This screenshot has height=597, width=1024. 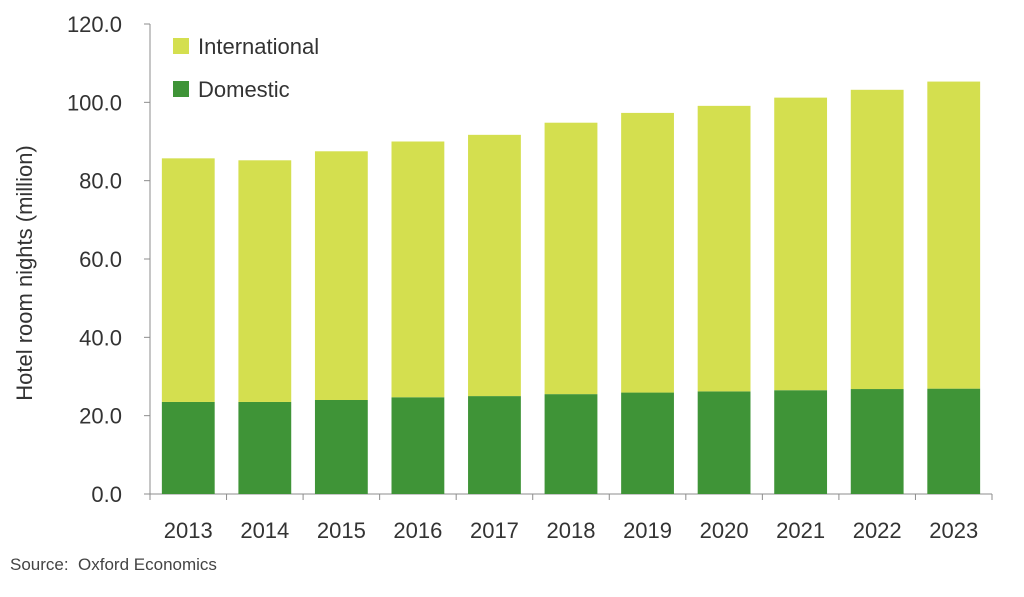 What do you see at coordinates (571, 530) in the screenshot?
I see `x-tick-label: 2018` at bounding box center [571, 530].